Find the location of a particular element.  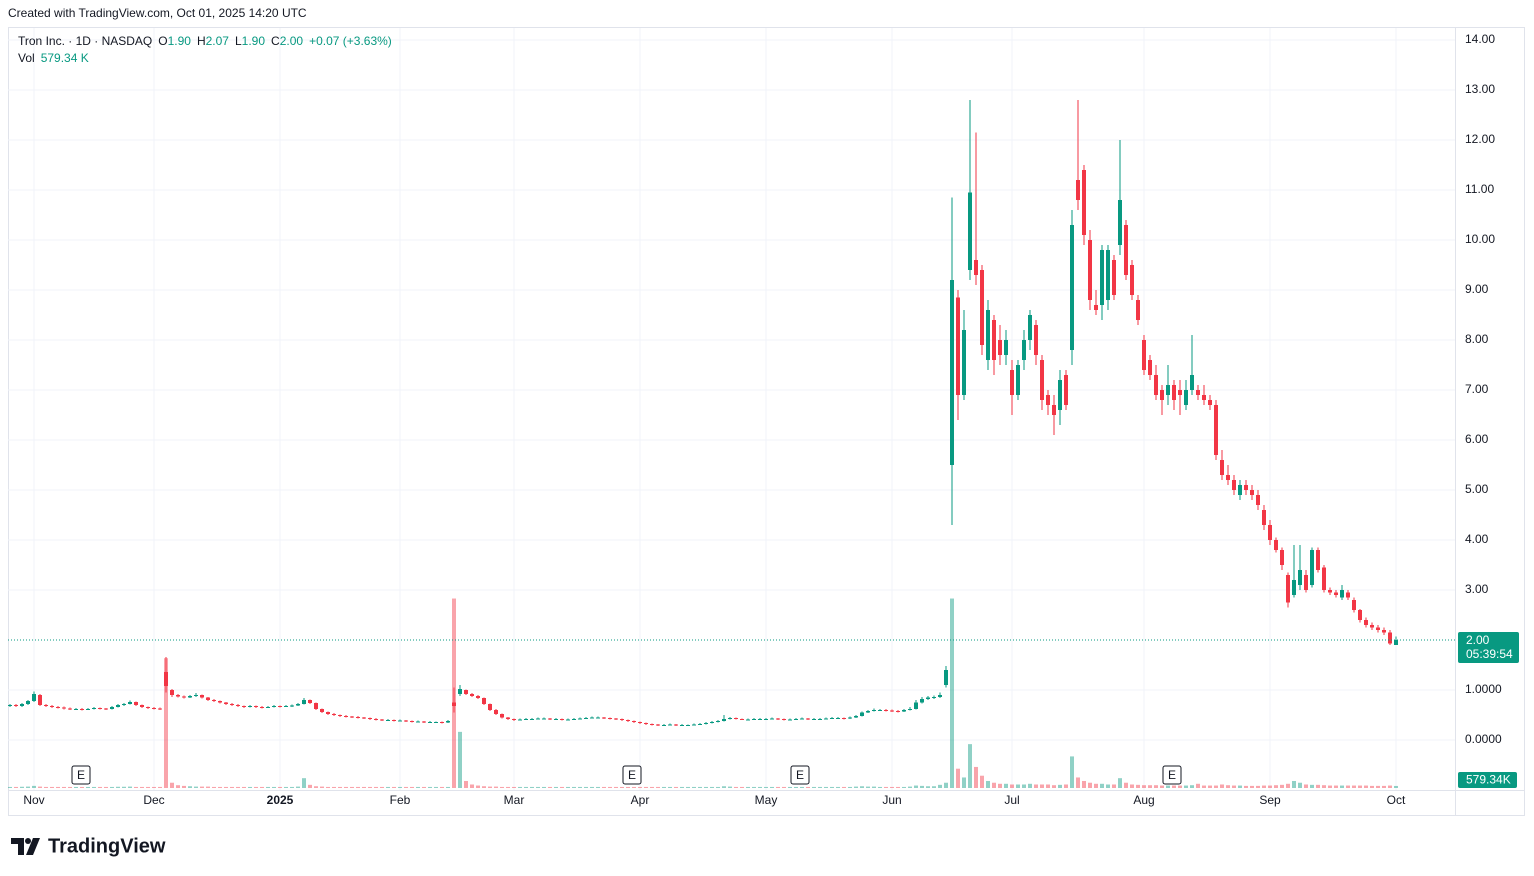

close-key: C is located at coordinates (275, 41).